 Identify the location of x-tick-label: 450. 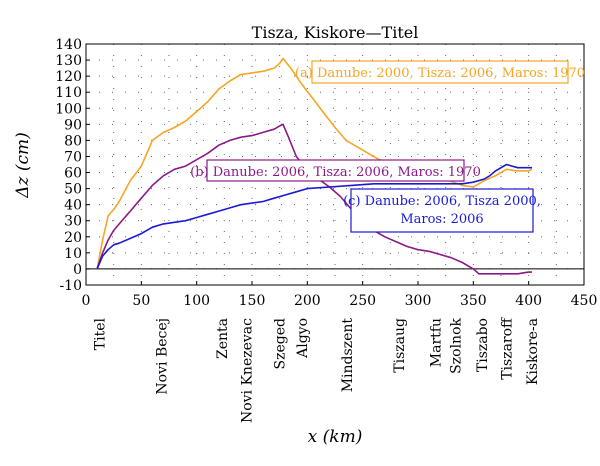
(584, 301).